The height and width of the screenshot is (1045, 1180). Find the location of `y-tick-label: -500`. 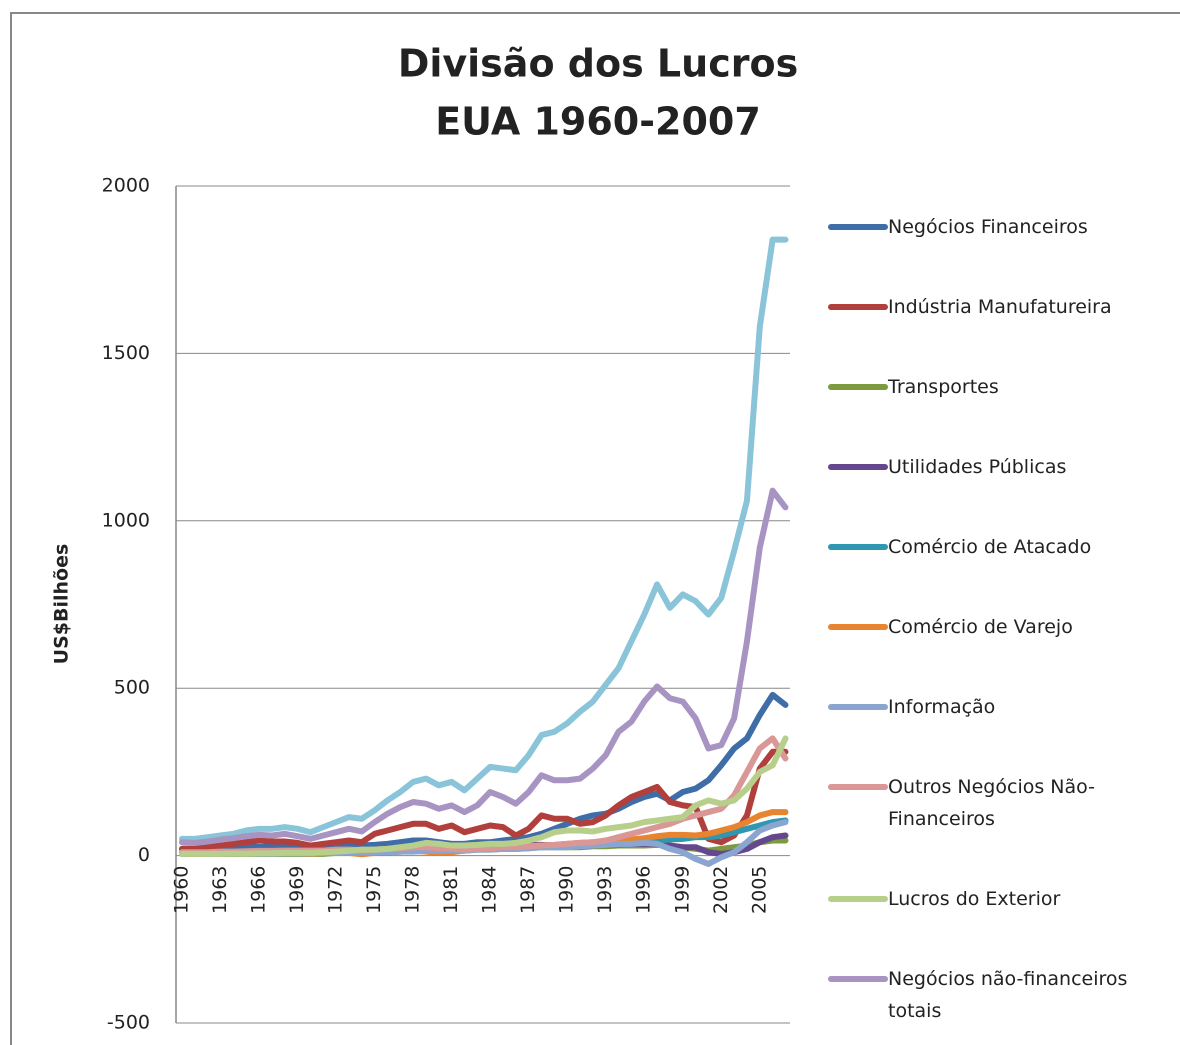

y-tick-label: -500 is located at coordinates (128, 1023).